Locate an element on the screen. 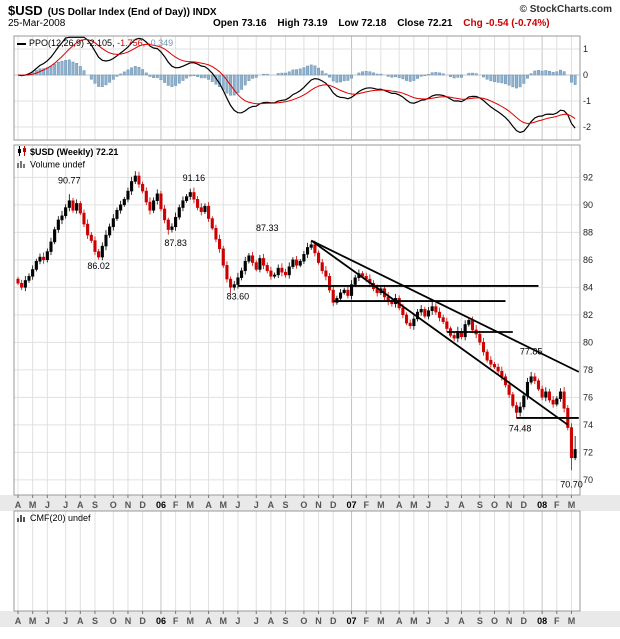 Image resolution: width=620 pixels, height=639 pixels. svg-text: 72 is located at coordinates (588, 452).